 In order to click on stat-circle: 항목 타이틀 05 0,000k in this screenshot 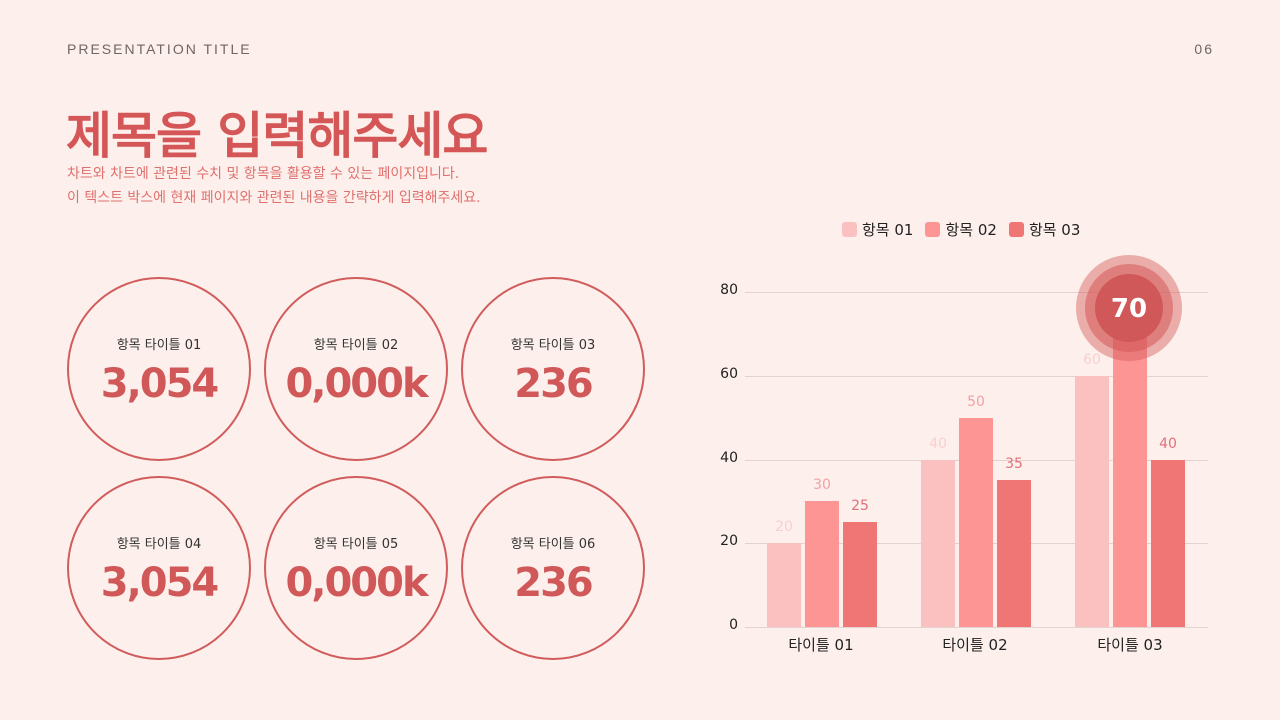, I will do `click(356, 568)`.